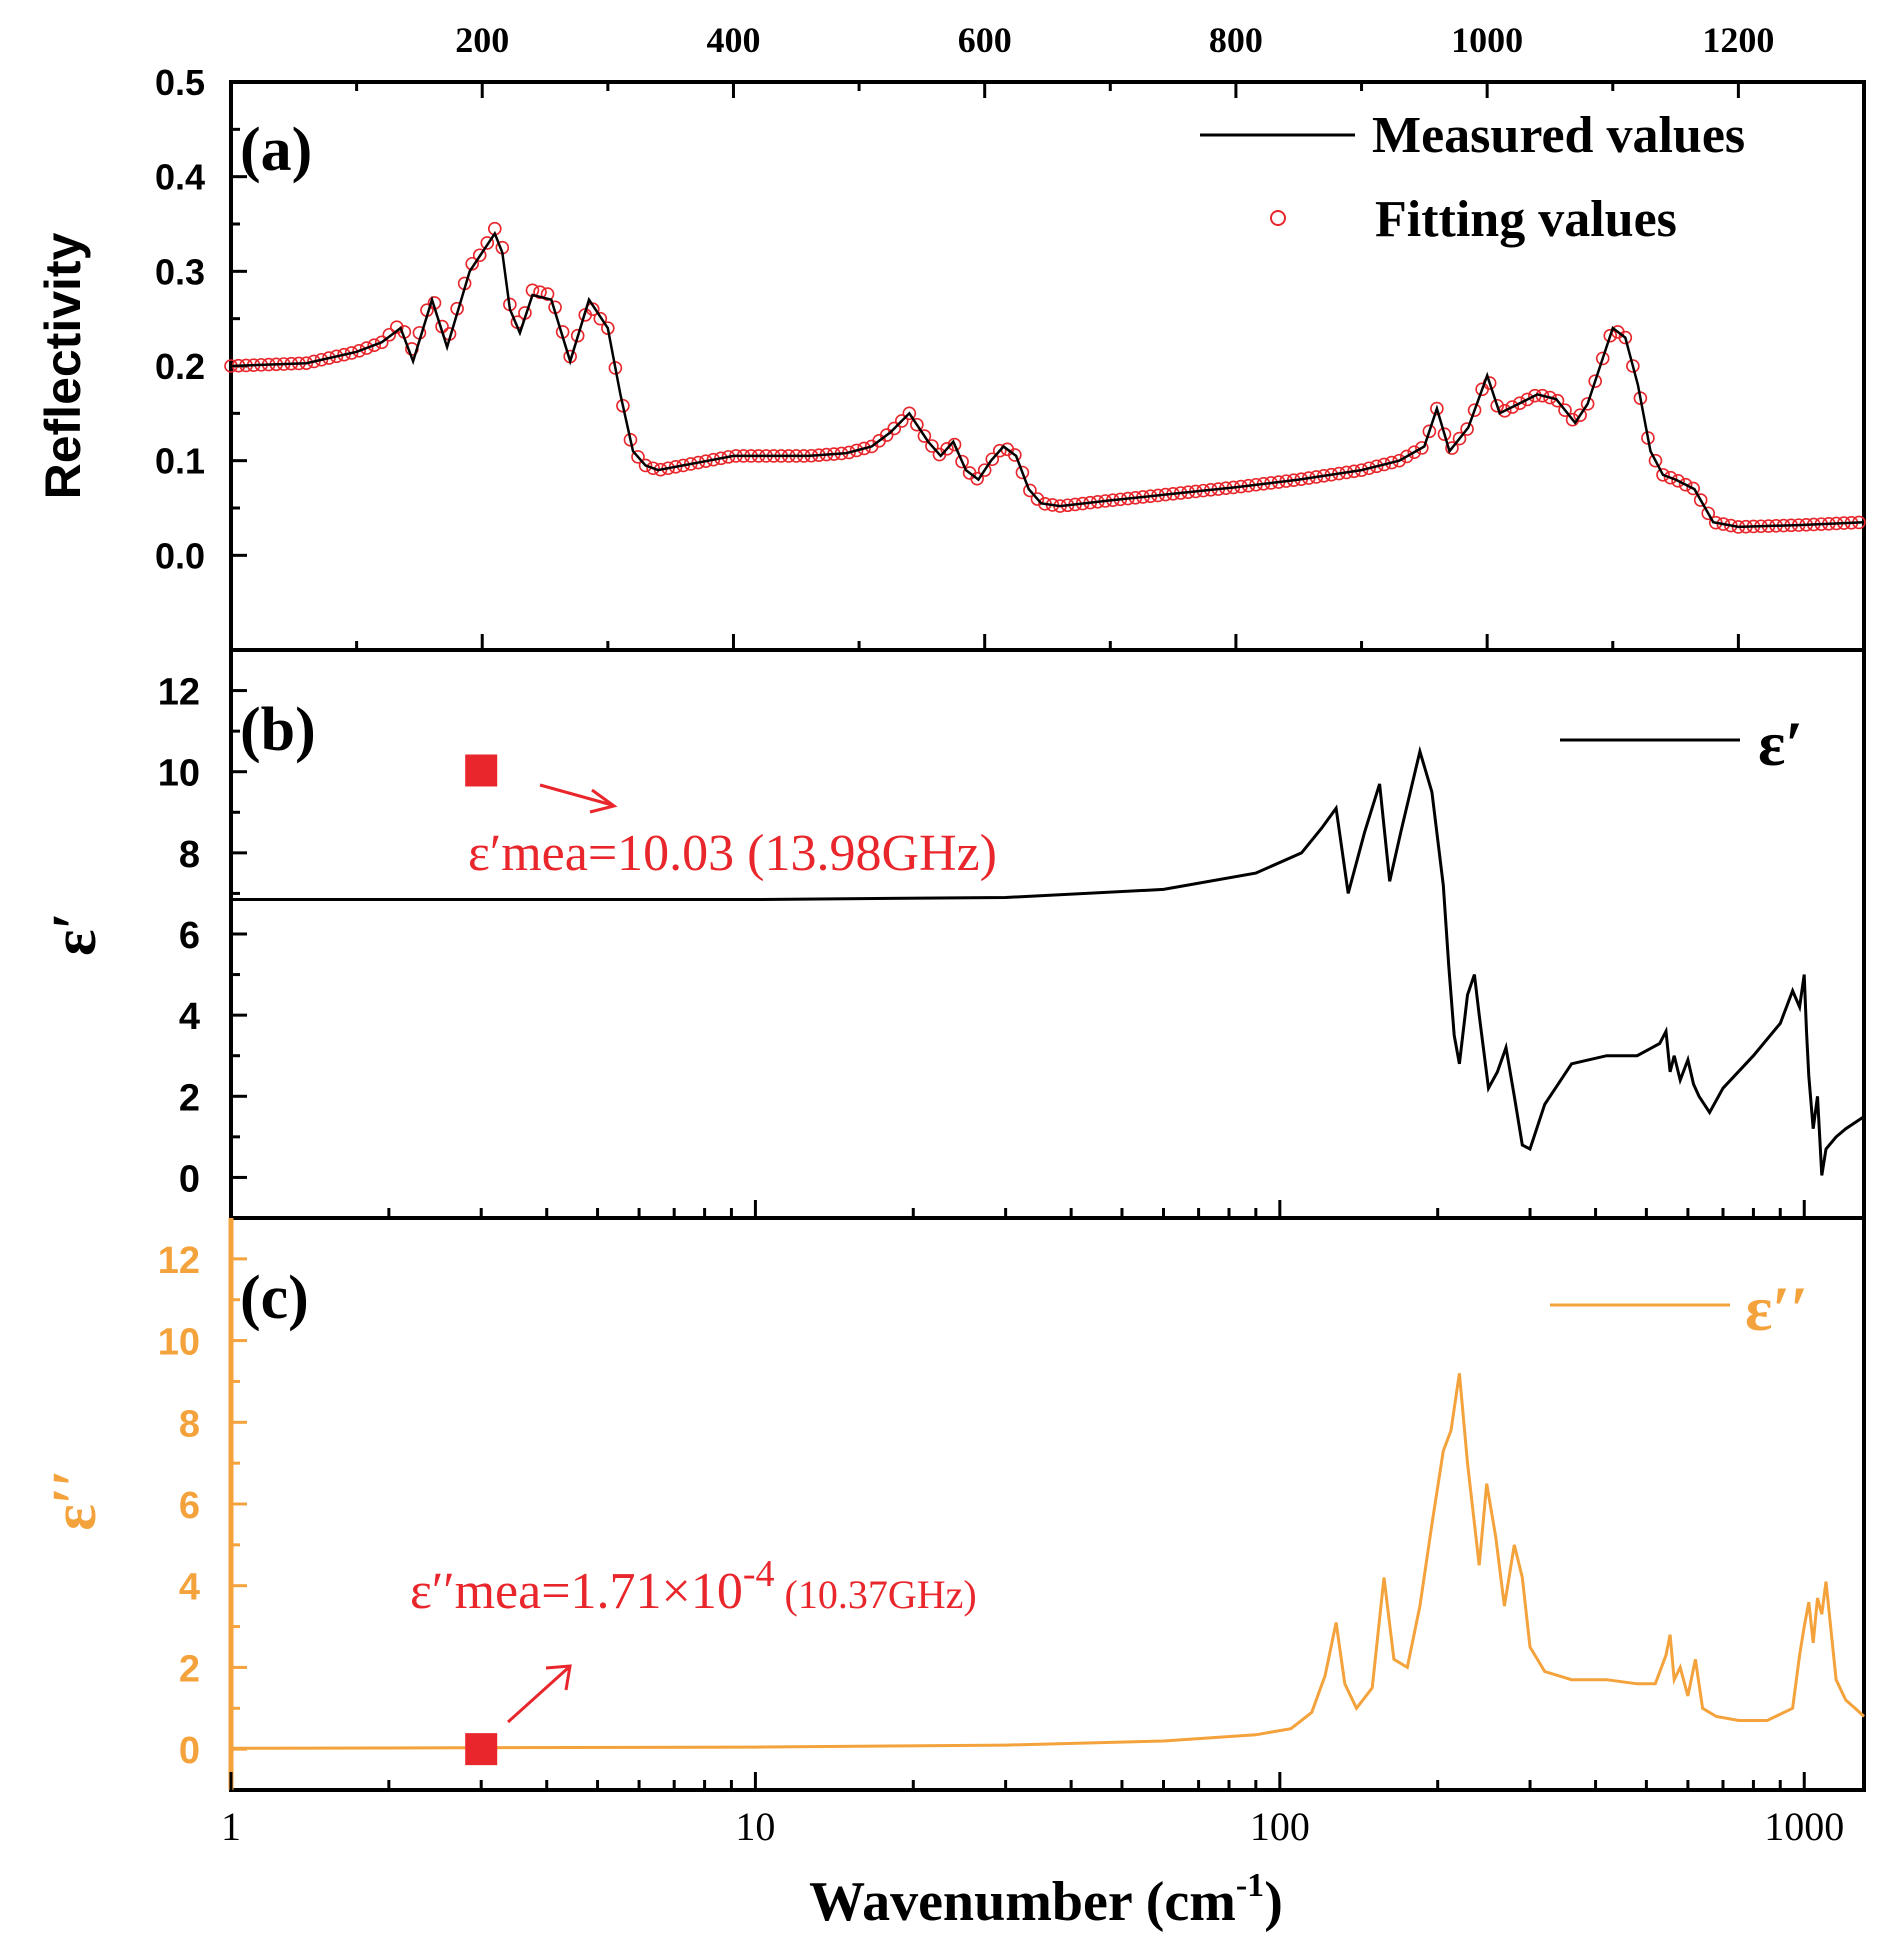  What do you see at coordinates (189, 855) in the screenshot?
I see `panel-b-y-tick-label: 8` at bounding box center [189, 855].